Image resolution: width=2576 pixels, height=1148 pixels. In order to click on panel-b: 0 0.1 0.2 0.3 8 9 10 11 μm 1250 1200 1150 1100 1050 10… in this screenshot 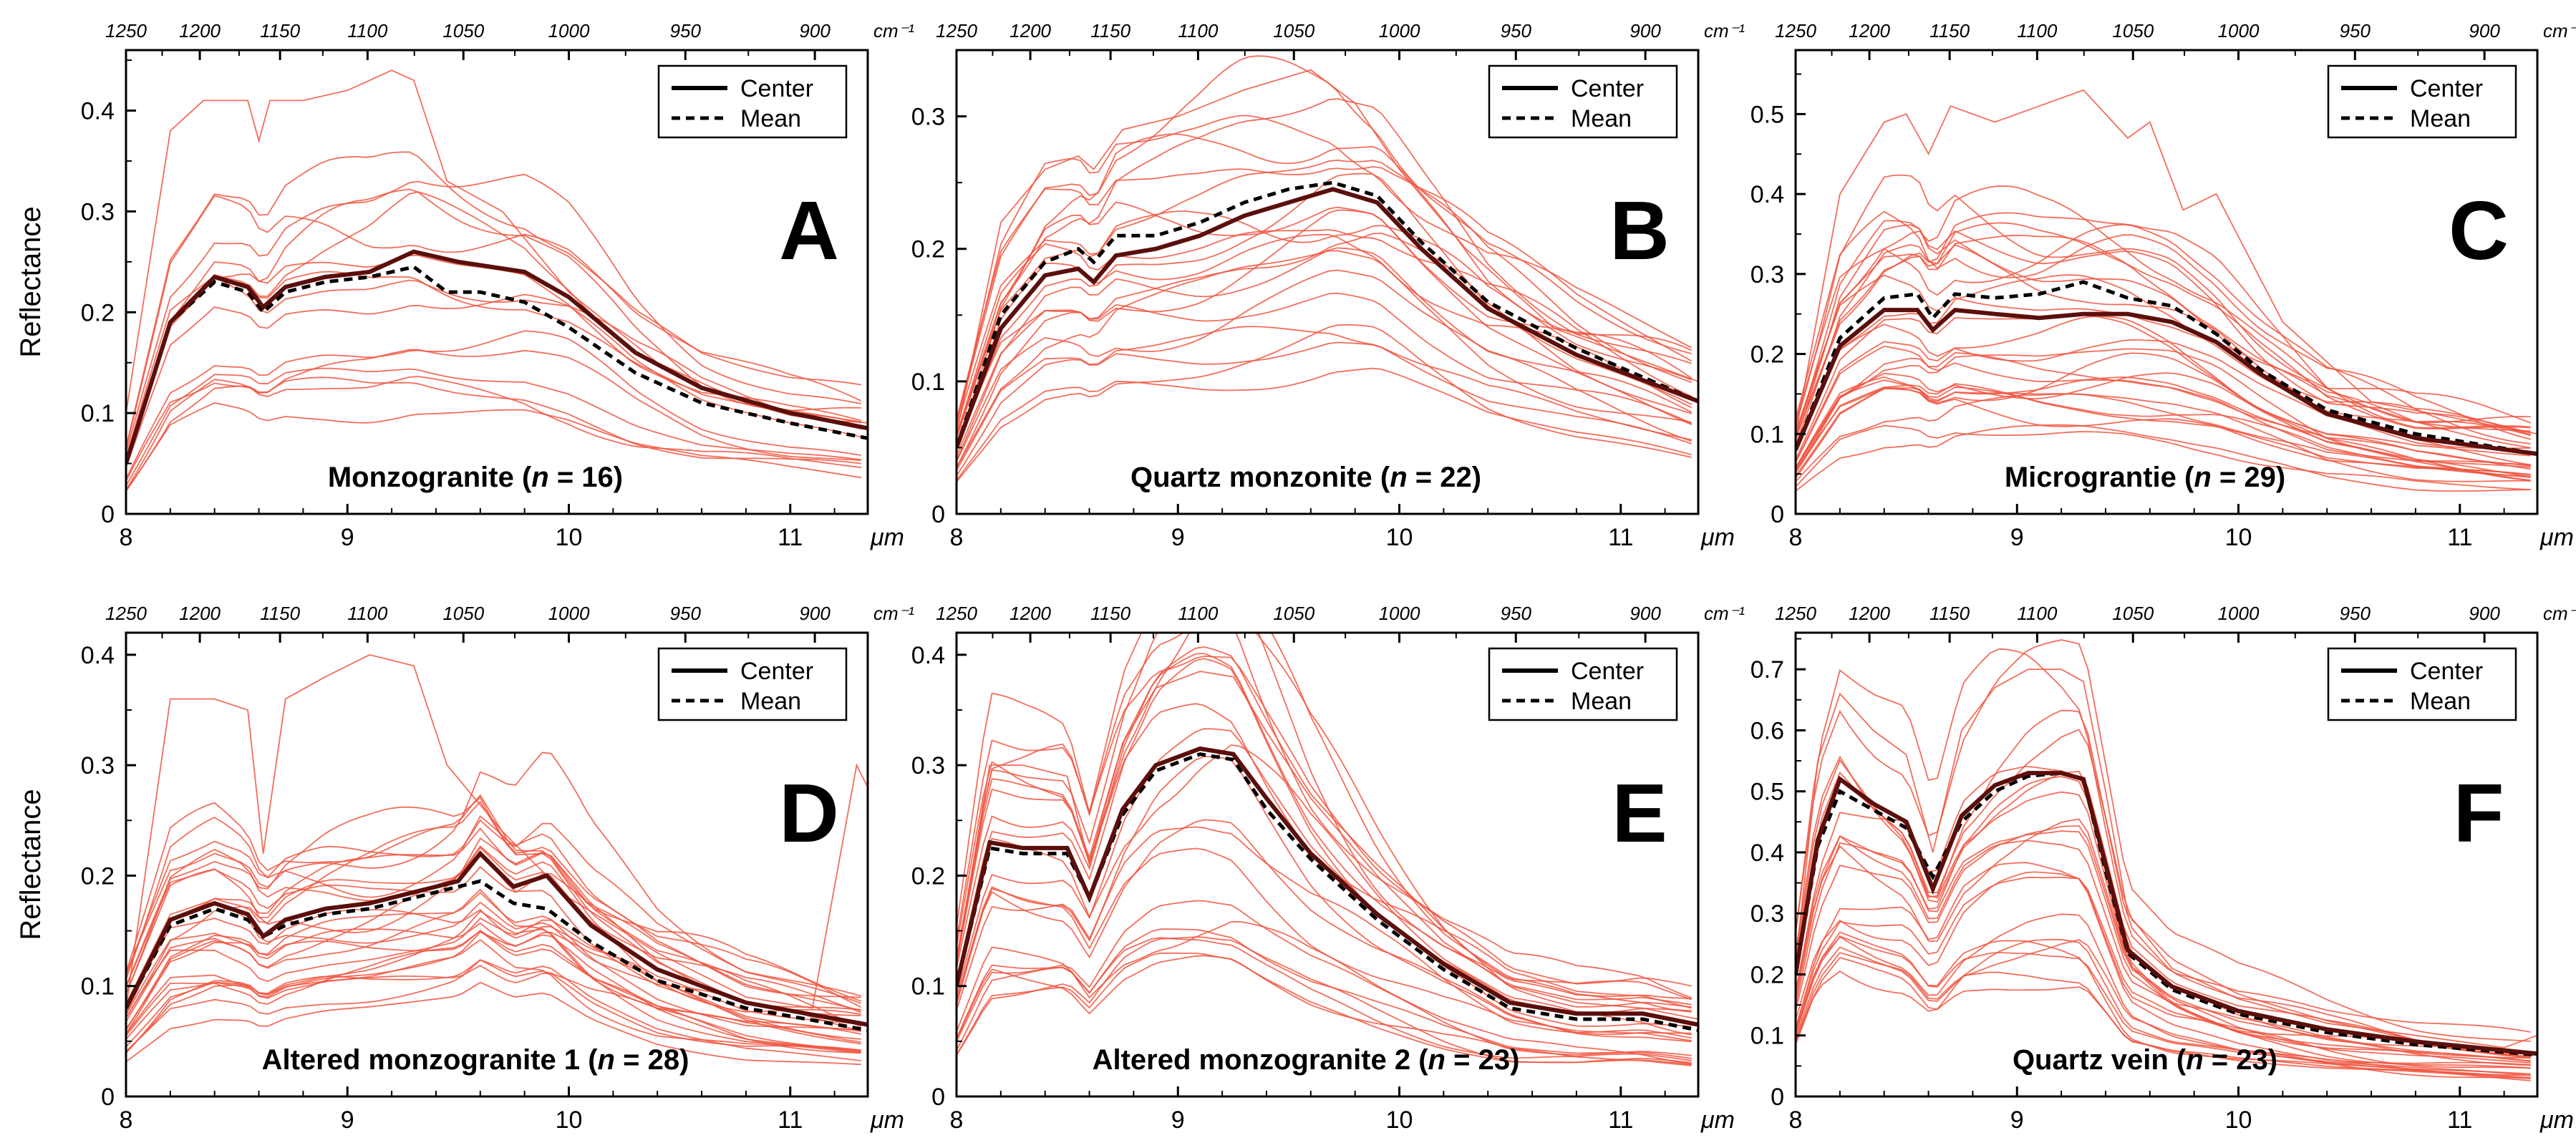, I will do `click(1328, 286)`.